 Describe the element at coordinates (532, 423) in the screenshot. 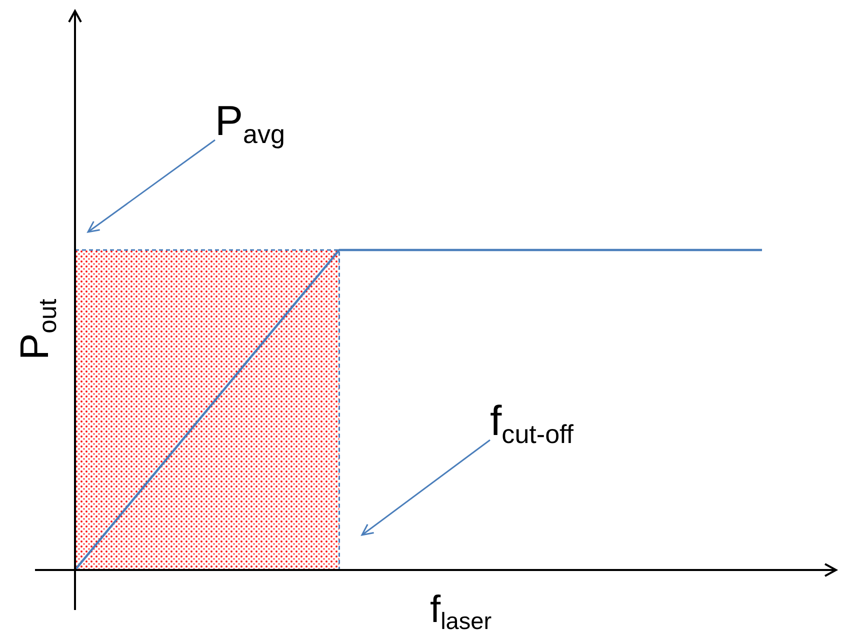

I see `annotation: f$_{cut-off}$` at that location.